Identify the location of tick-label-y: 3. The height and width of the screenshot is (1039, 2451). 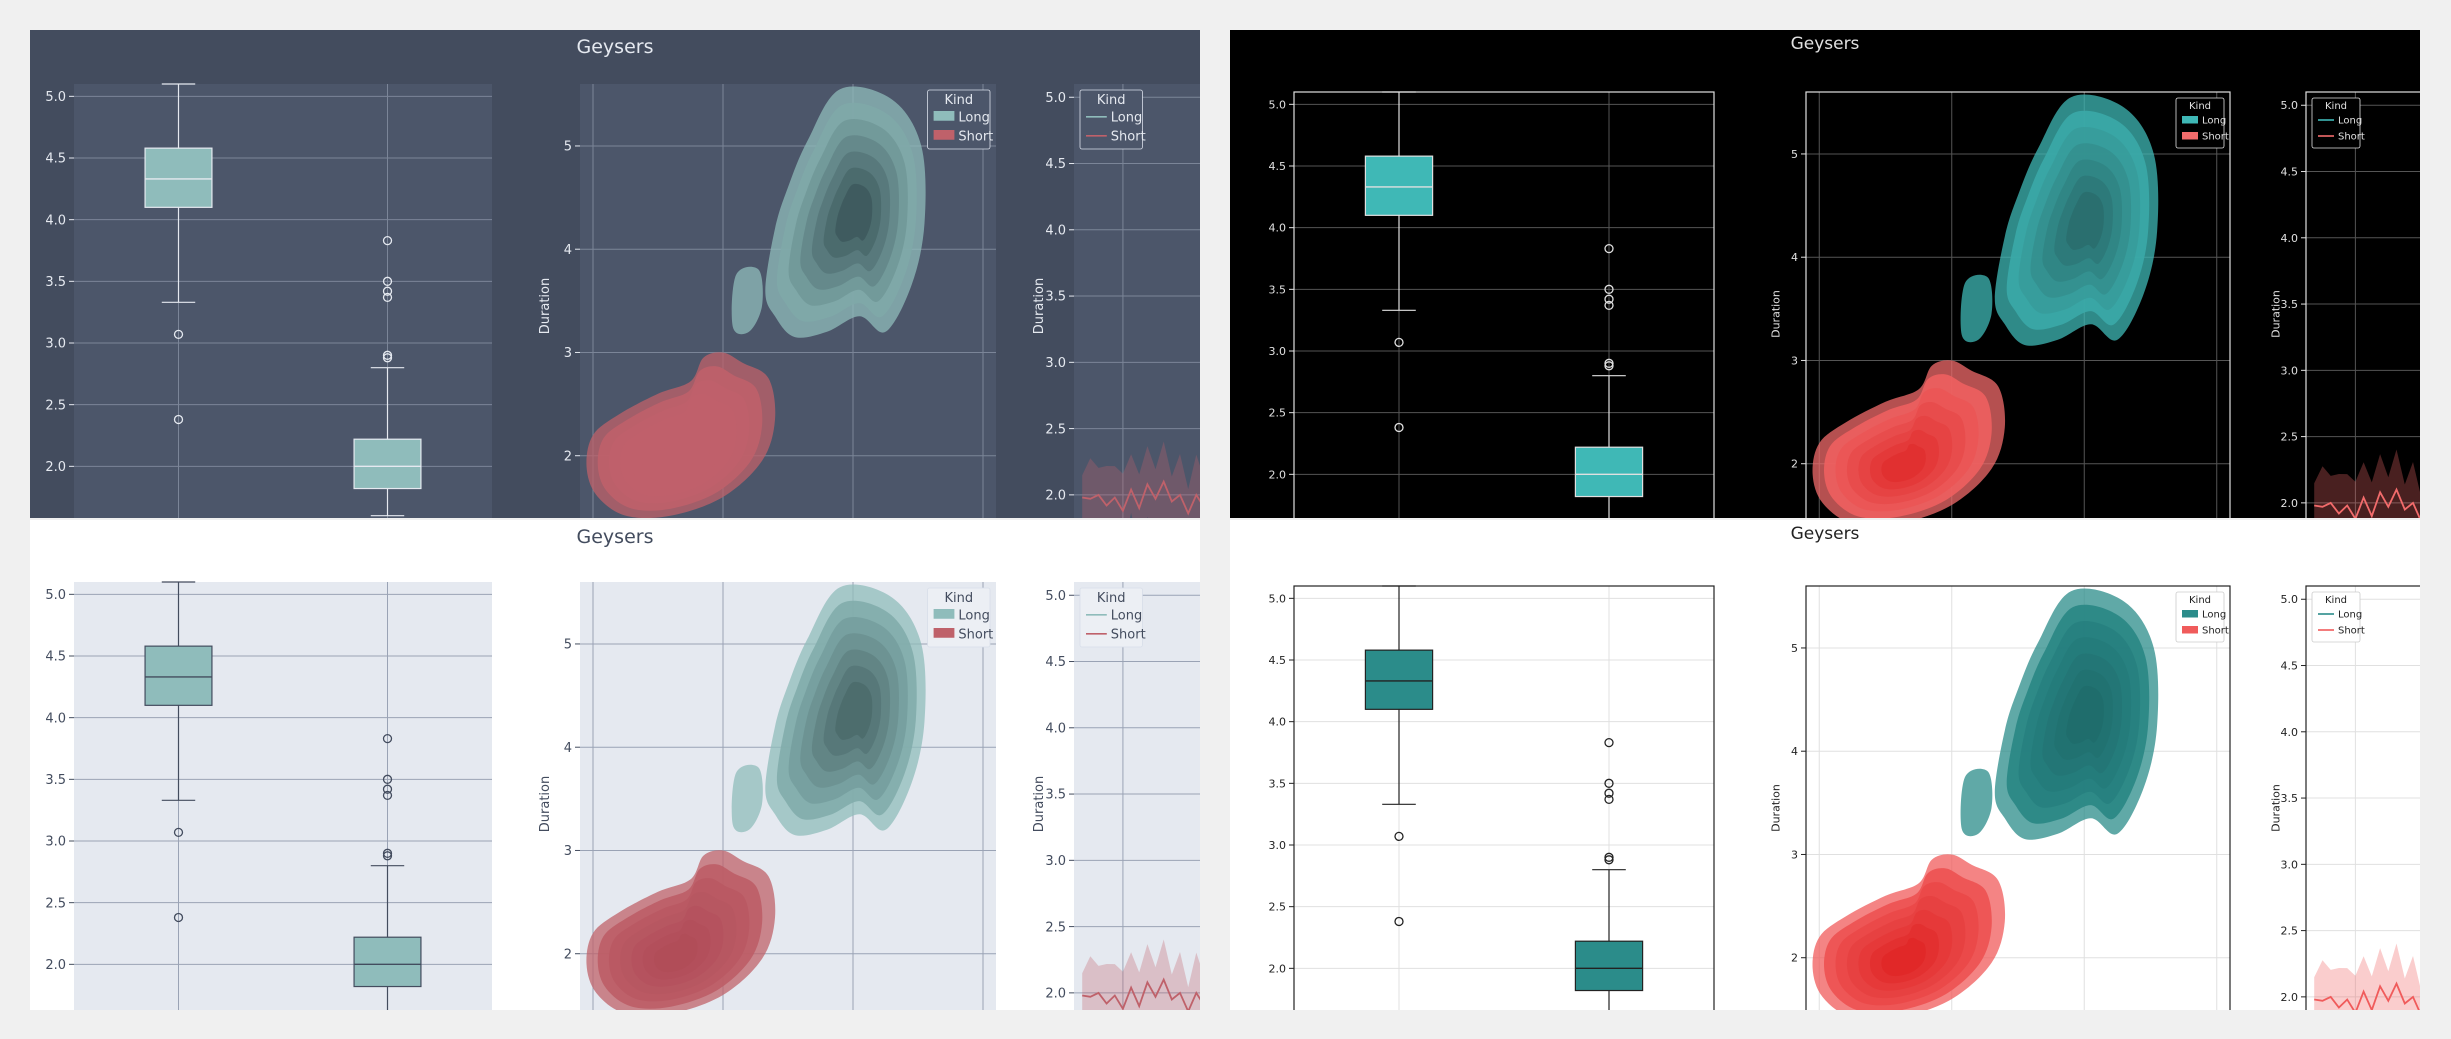
(568, 353).